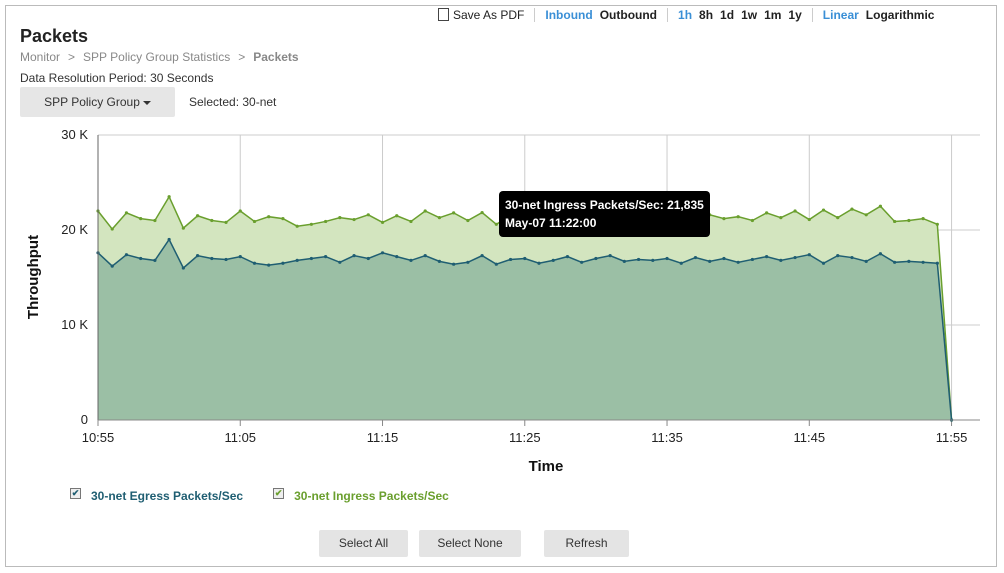 The image size is (1004, 573). What do you see at coordinates (92, 102) in the screenshot?
I see `group-label: SPP Policy Group` at bounding box center [92, 102].